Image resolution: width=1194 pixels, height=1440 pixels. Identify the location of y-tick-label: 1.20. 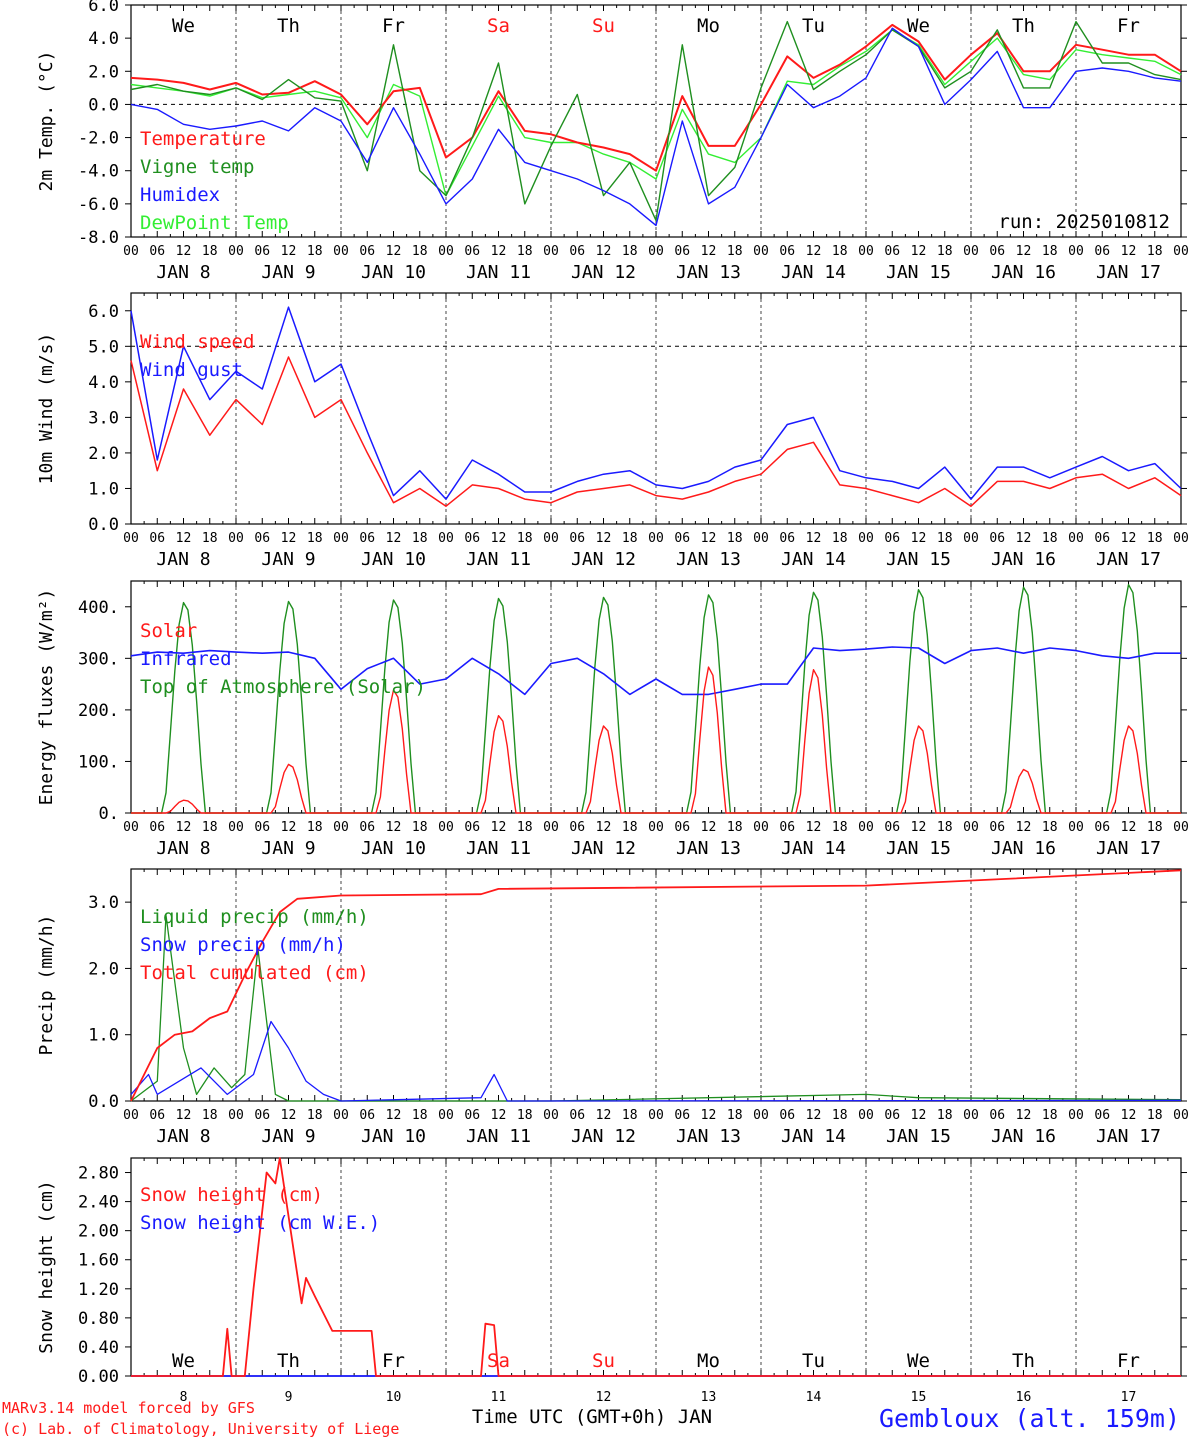
(98, 1290).